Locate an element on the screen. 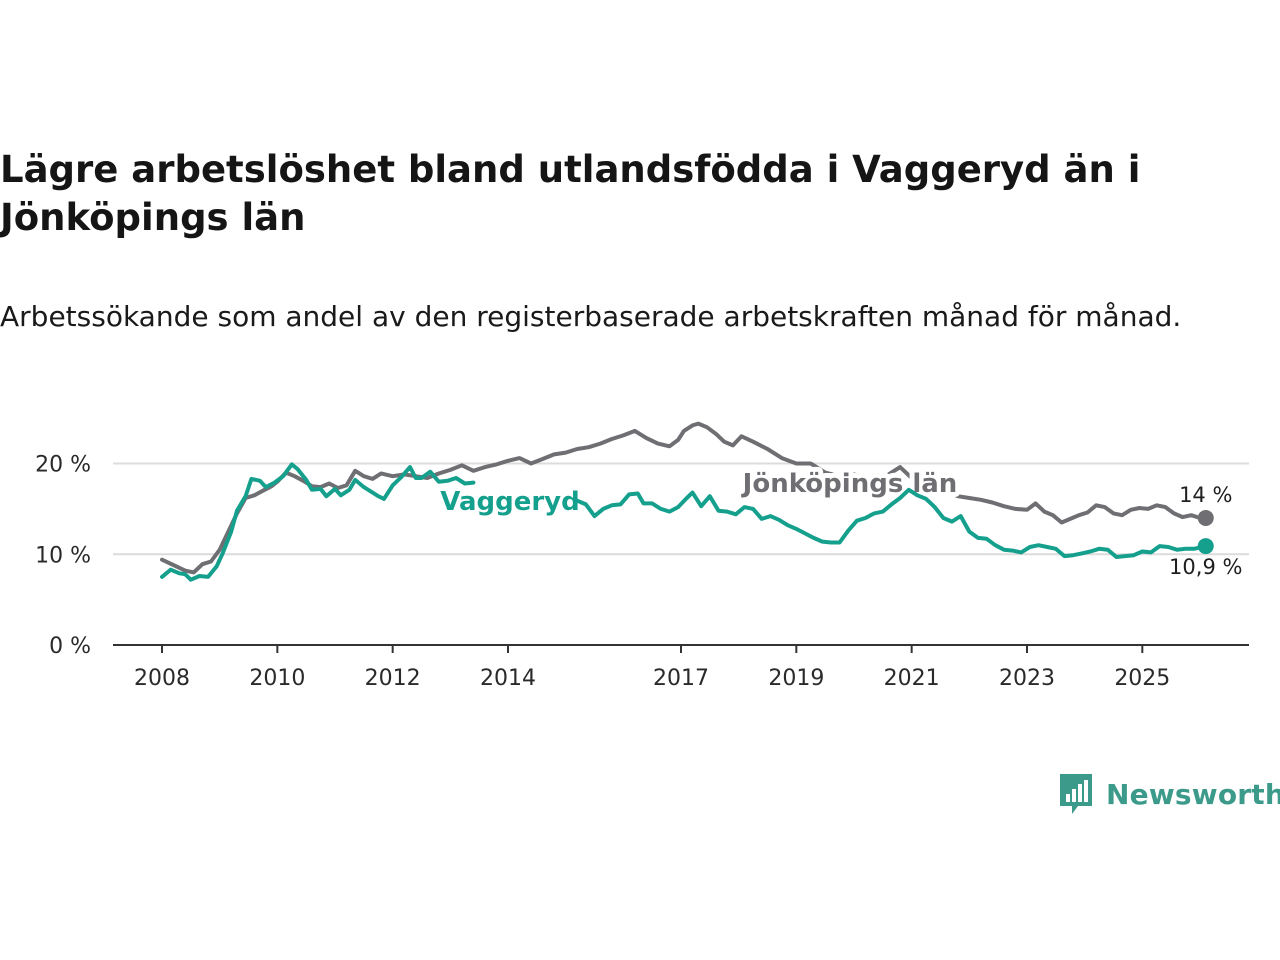  x-tick-label: 2010 is located at coordinates (277, 678).